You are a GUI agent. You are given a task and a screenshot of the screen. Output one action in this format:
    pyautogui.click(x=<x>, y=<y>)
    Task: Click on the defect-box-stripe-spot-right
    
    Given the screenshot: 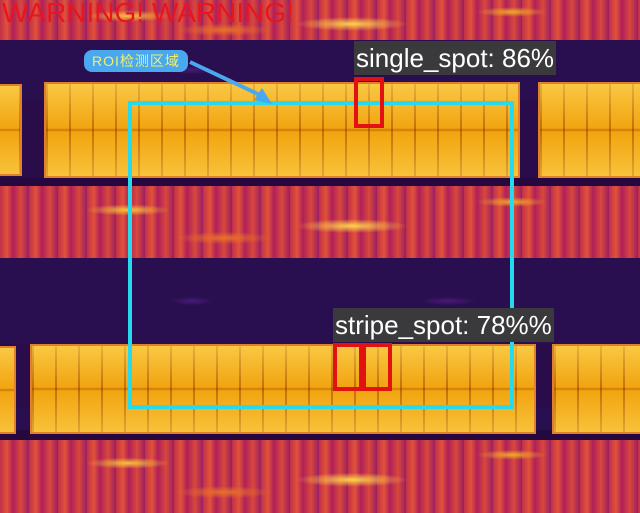 What is the action you would take?
    pyautogui.click(x=377, y=367)
    